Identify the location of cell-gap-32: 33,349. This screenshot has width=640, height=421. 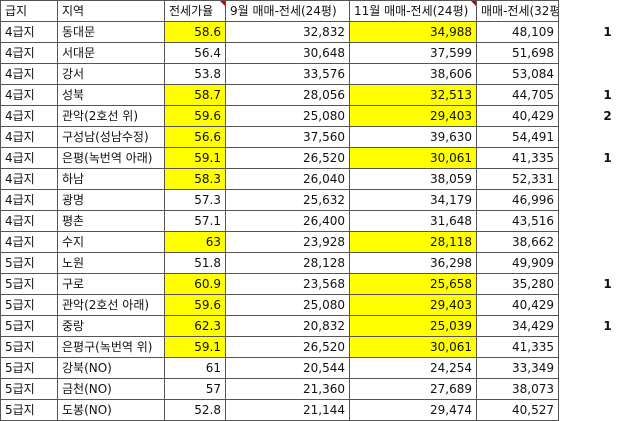
(518, 368).